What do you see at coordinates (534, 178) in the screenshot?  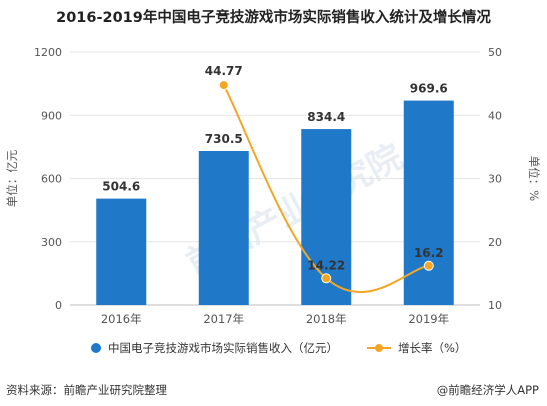 I see `y2-axis-title: 单位：%` at bounding box center [534, 178].